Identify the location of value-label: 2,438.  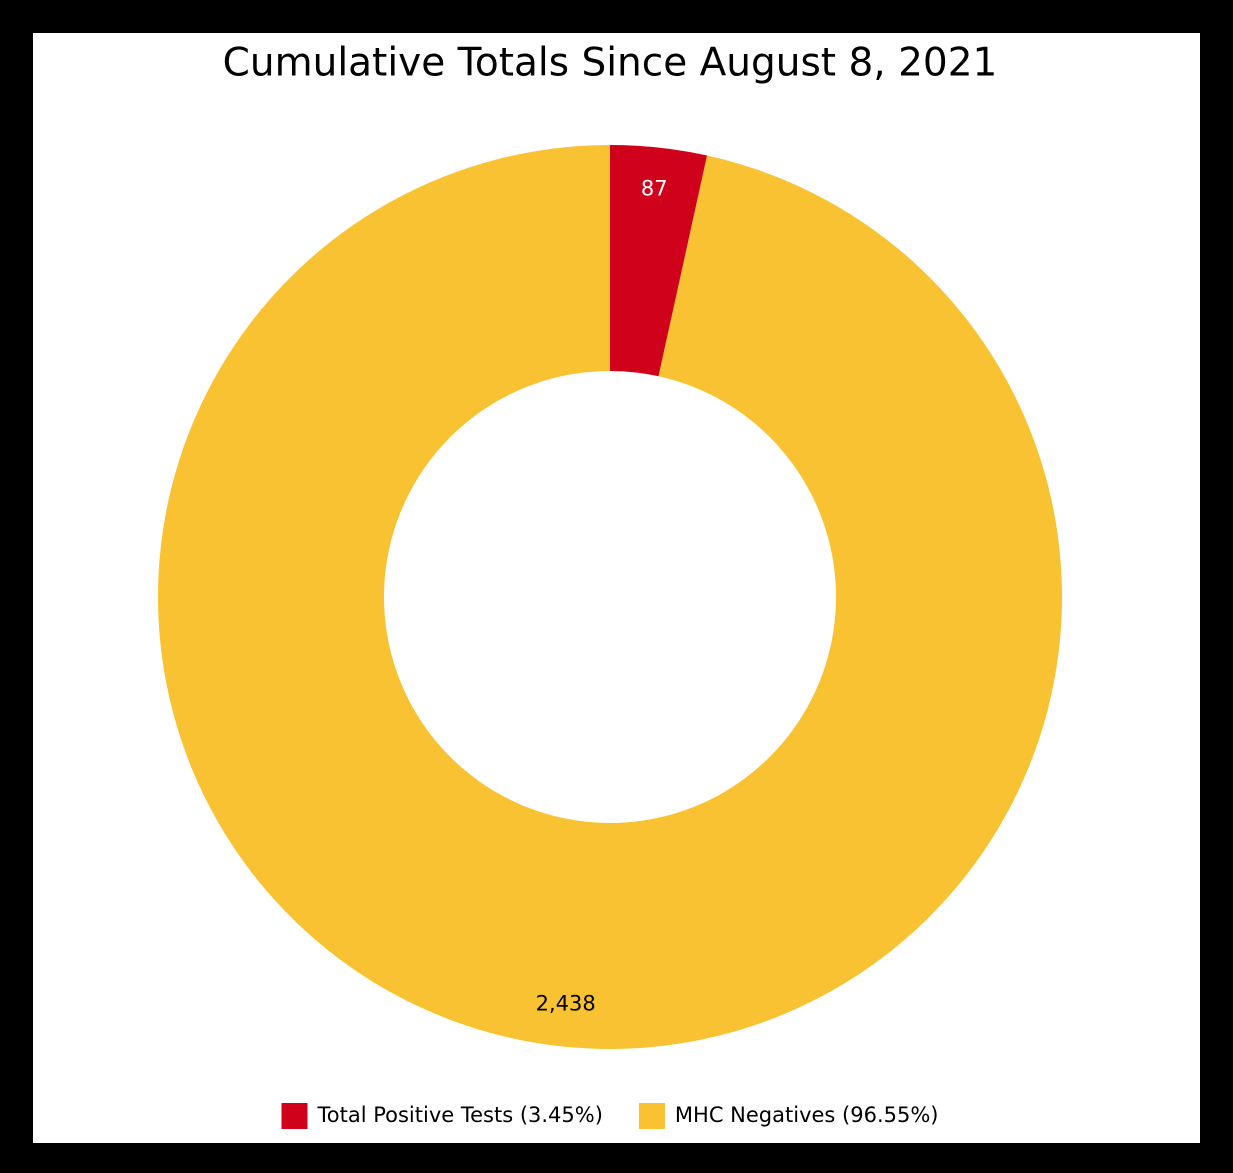
(566, 1004).